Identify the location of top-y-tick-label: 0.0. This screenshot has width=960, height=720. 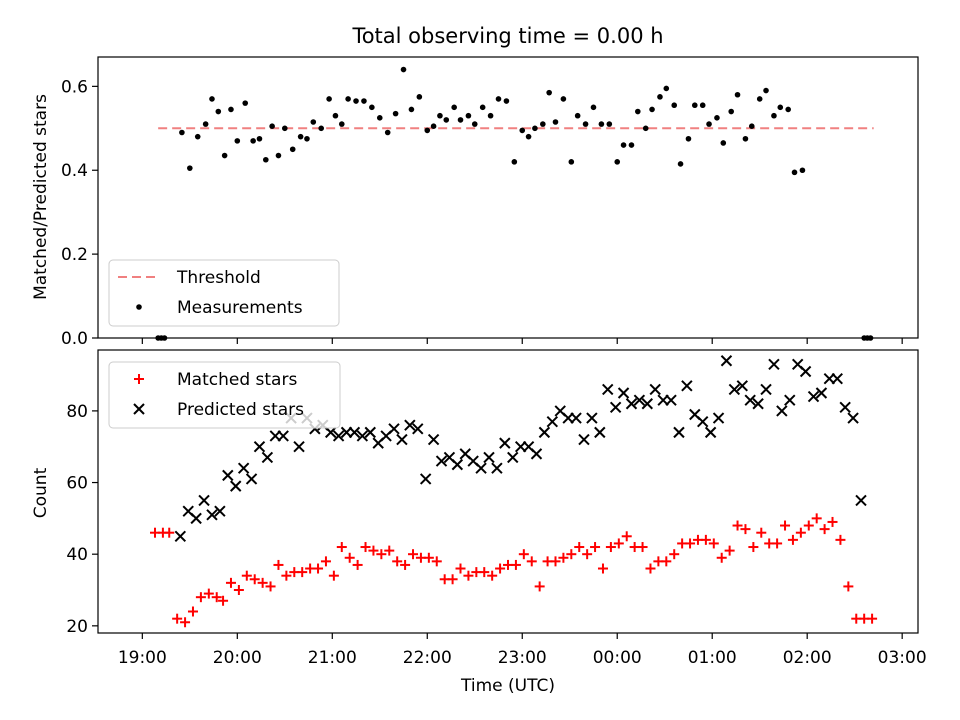
(74, 339).